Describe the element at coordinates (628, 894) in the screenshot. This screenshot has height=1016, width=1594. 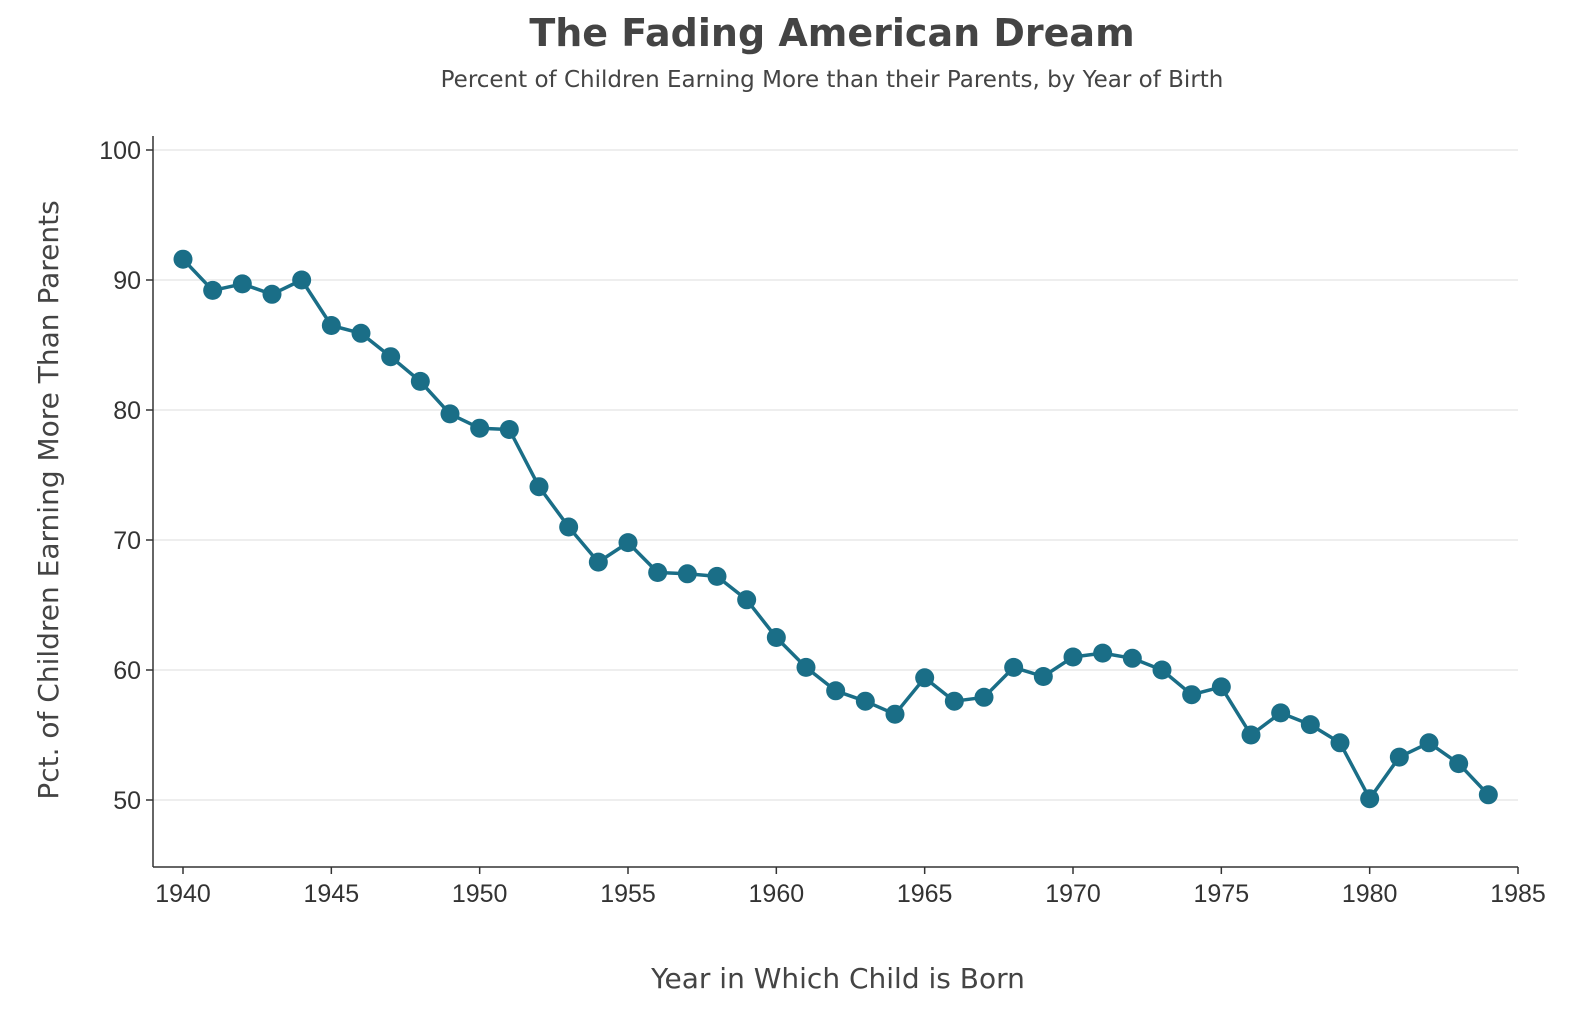
I see `x-tick-label: 1955` at that location.